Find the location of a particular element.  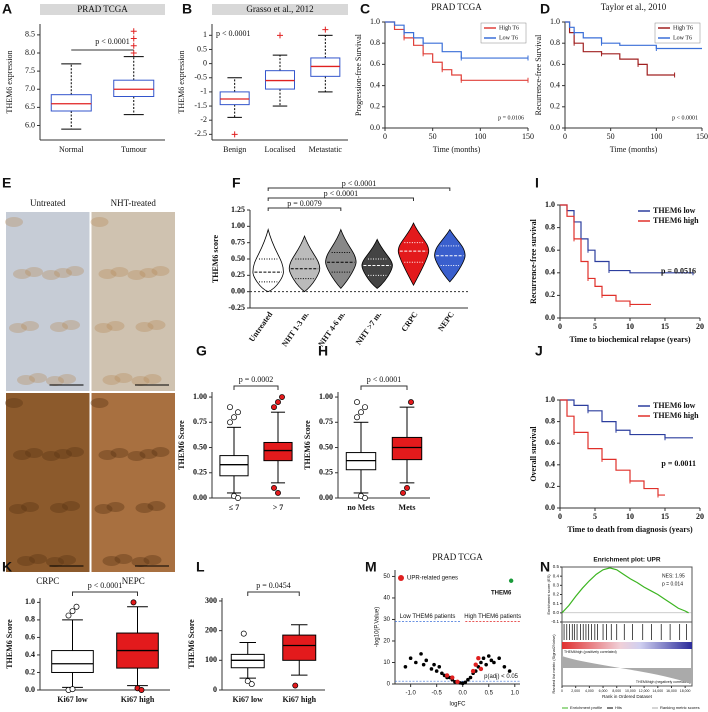

y-axis-label: Progression-free Survival is located at coordinates (358, 74).